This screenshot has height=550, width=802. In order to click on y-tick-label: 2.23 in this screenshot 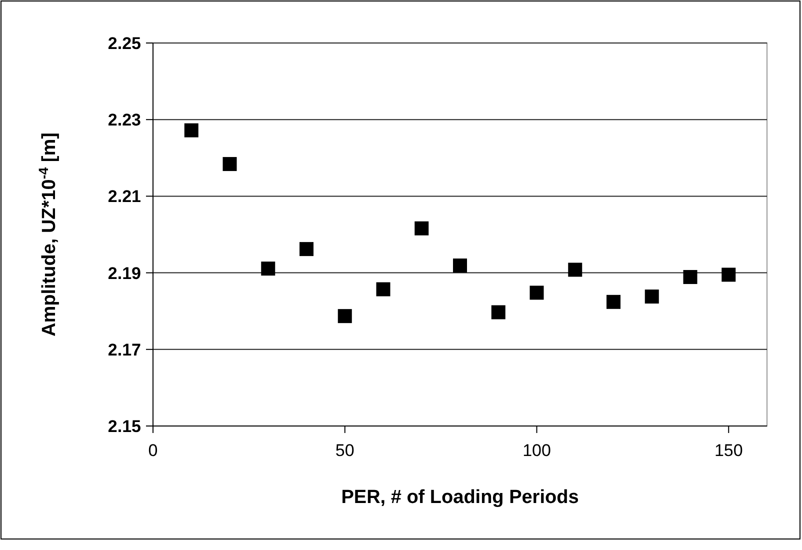, I will do `click(124, 120)`.